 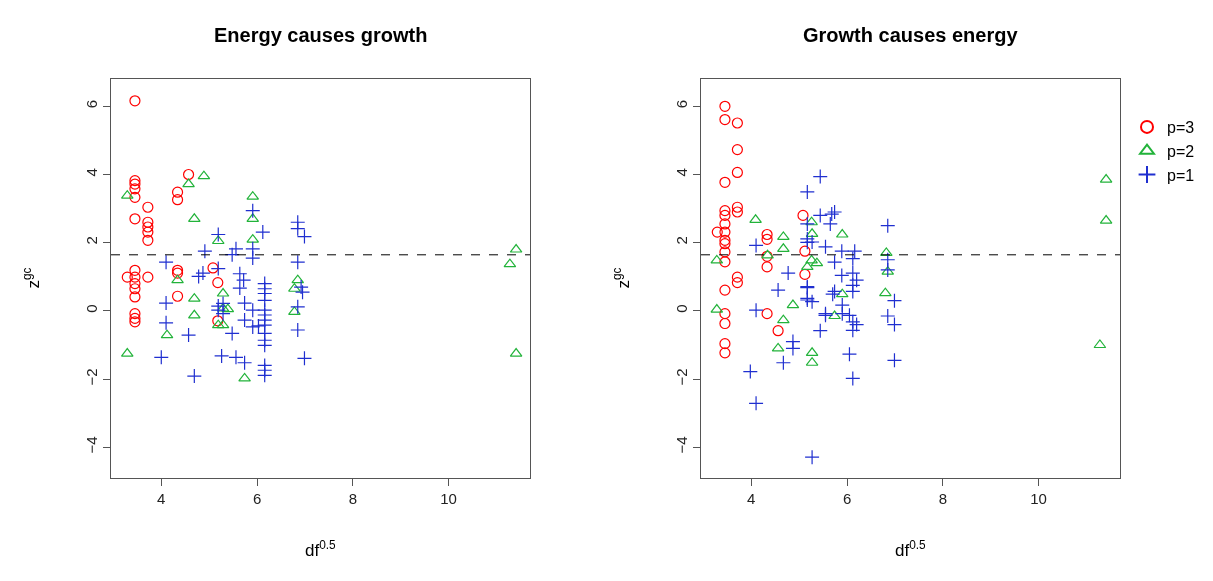 I want to click on y-tick-label: 6, so click(x=681, y=104).